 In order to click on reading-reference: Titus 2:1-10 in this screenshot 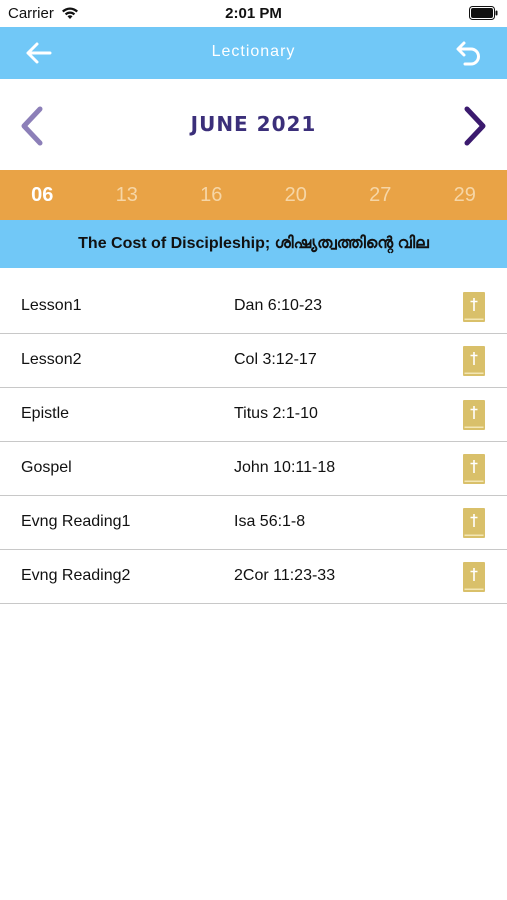, I will do `click(276, 413)`.